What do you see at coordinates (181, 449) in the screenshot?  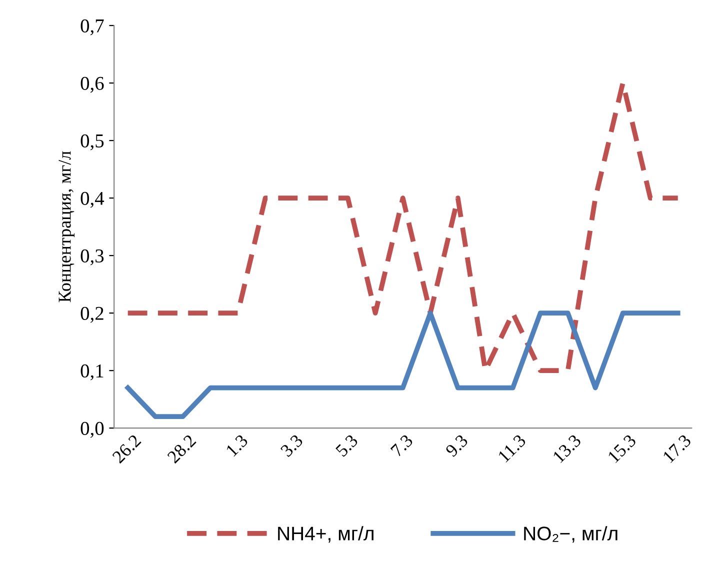 I see `x-tick-label: 28.2` at bounding box center [181, 449].